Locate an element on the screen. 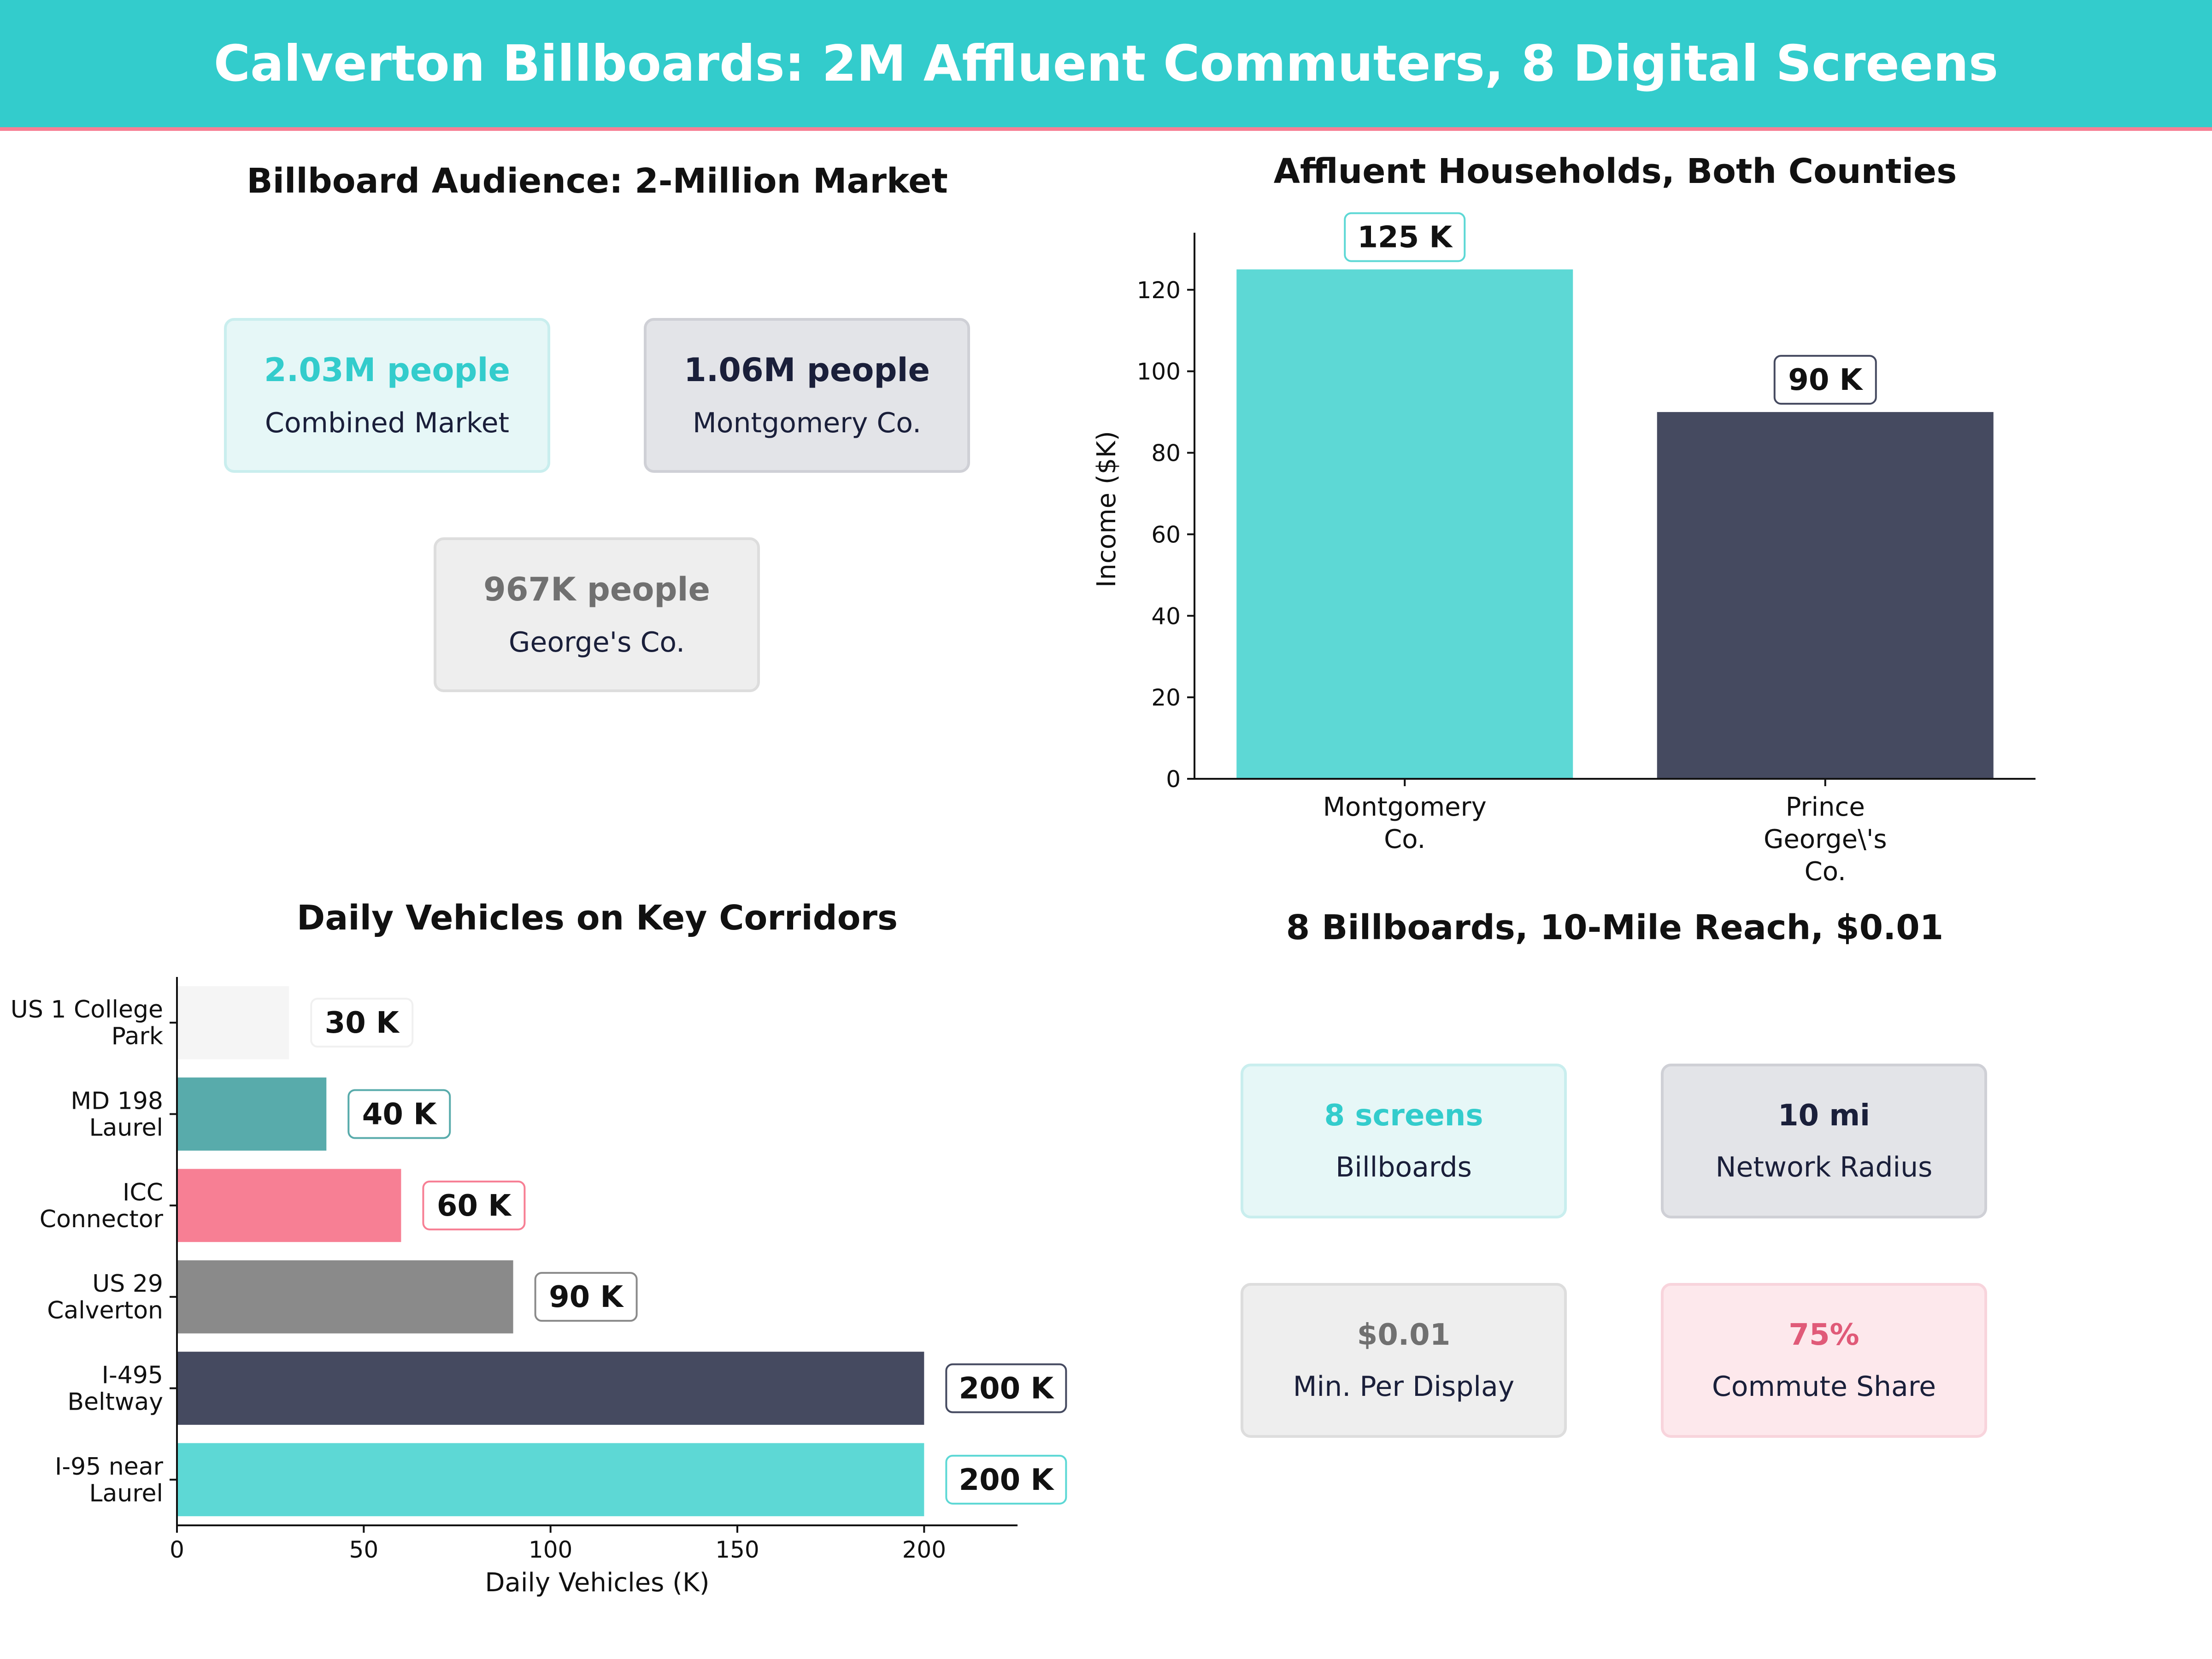  income-y-tick-label: 60 is located at coordinates (1166, 534).